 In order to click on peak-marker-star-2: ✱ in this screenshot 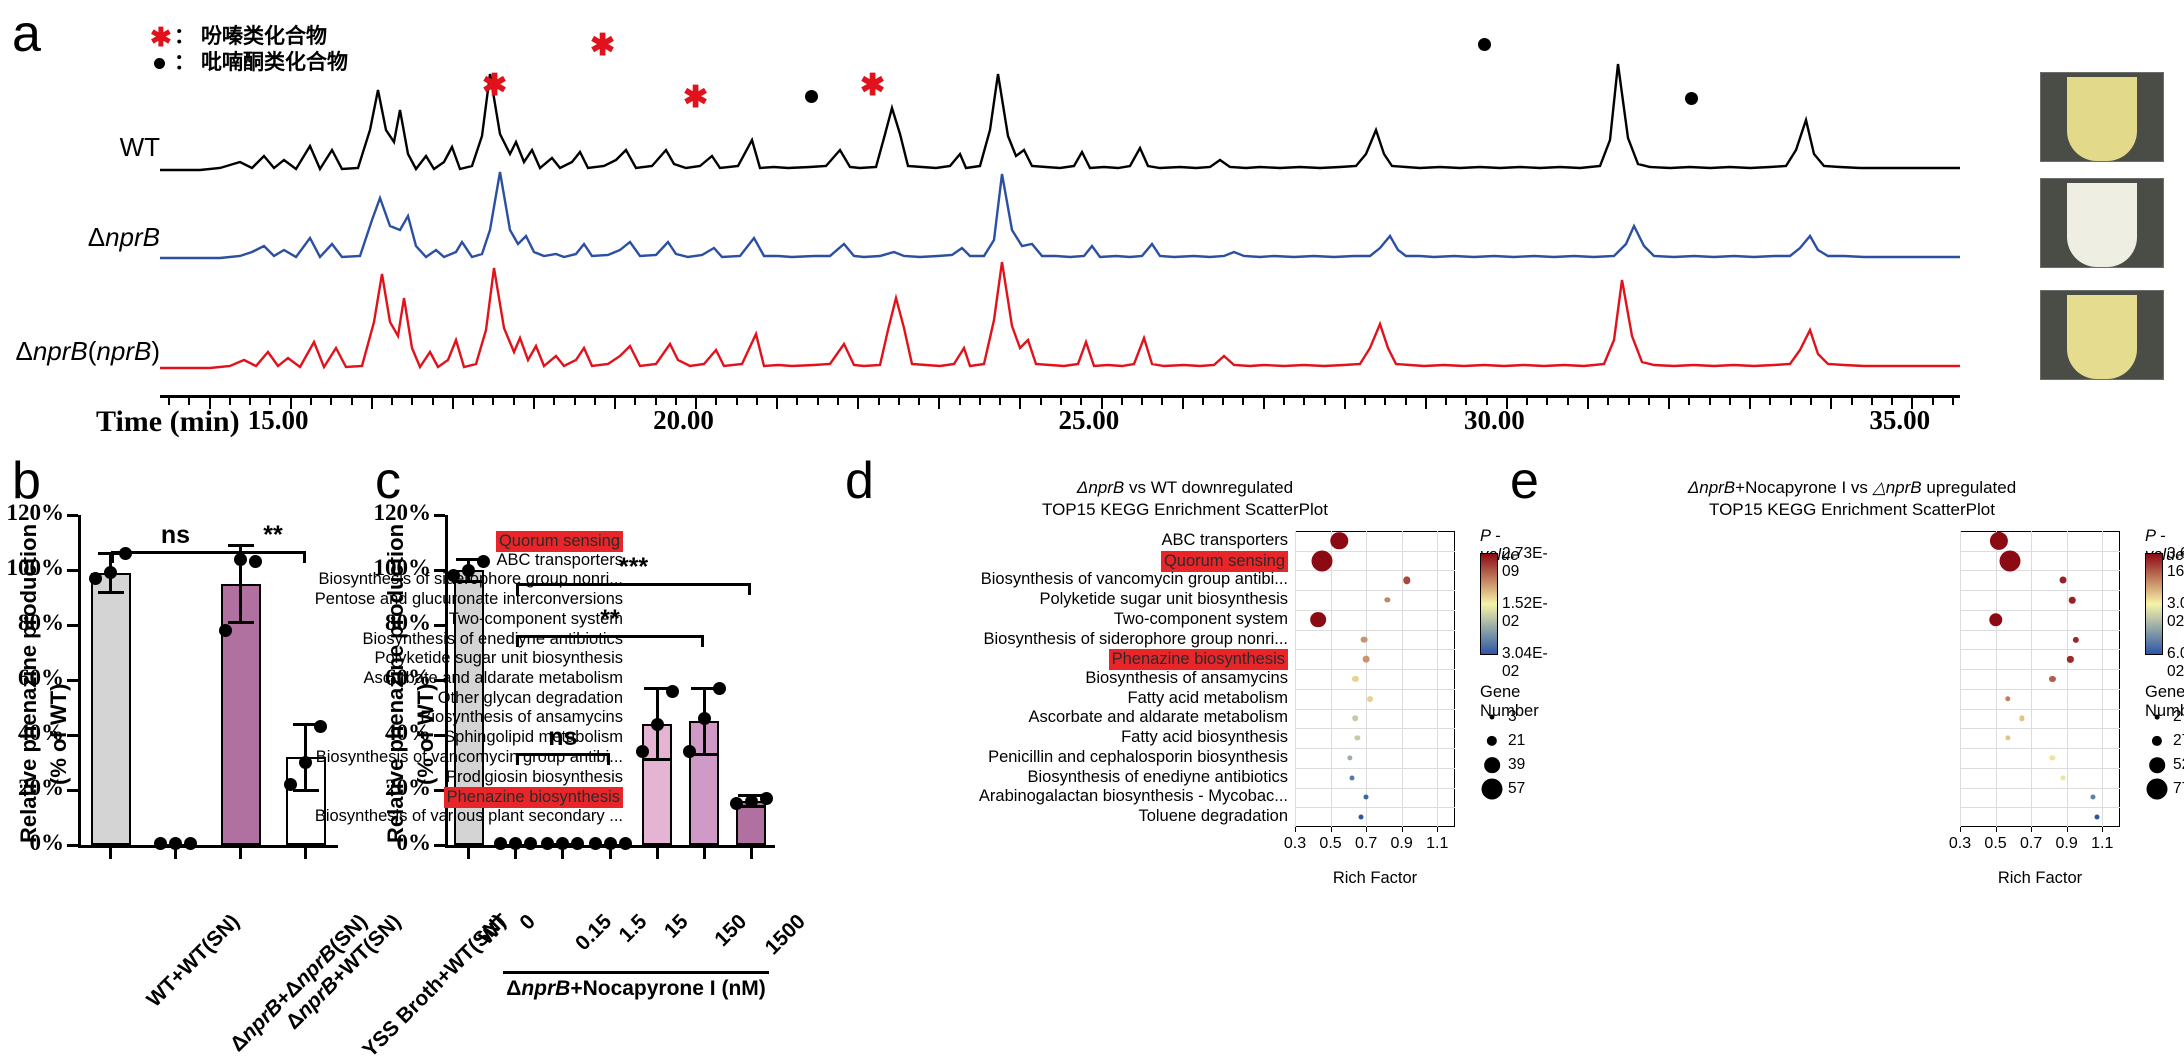, I will do `click(603, 45)`.